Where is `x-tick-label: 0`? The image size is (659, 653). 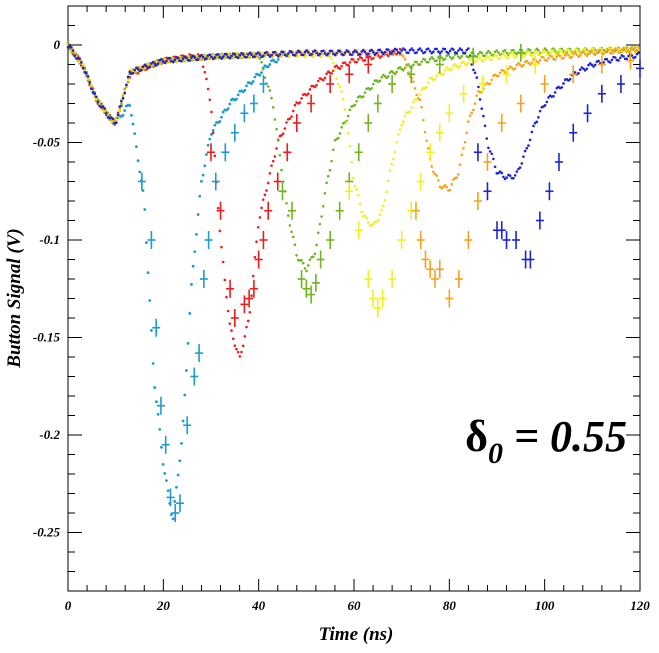 x-tick-label: 0 is located at coordinates (68, 605).